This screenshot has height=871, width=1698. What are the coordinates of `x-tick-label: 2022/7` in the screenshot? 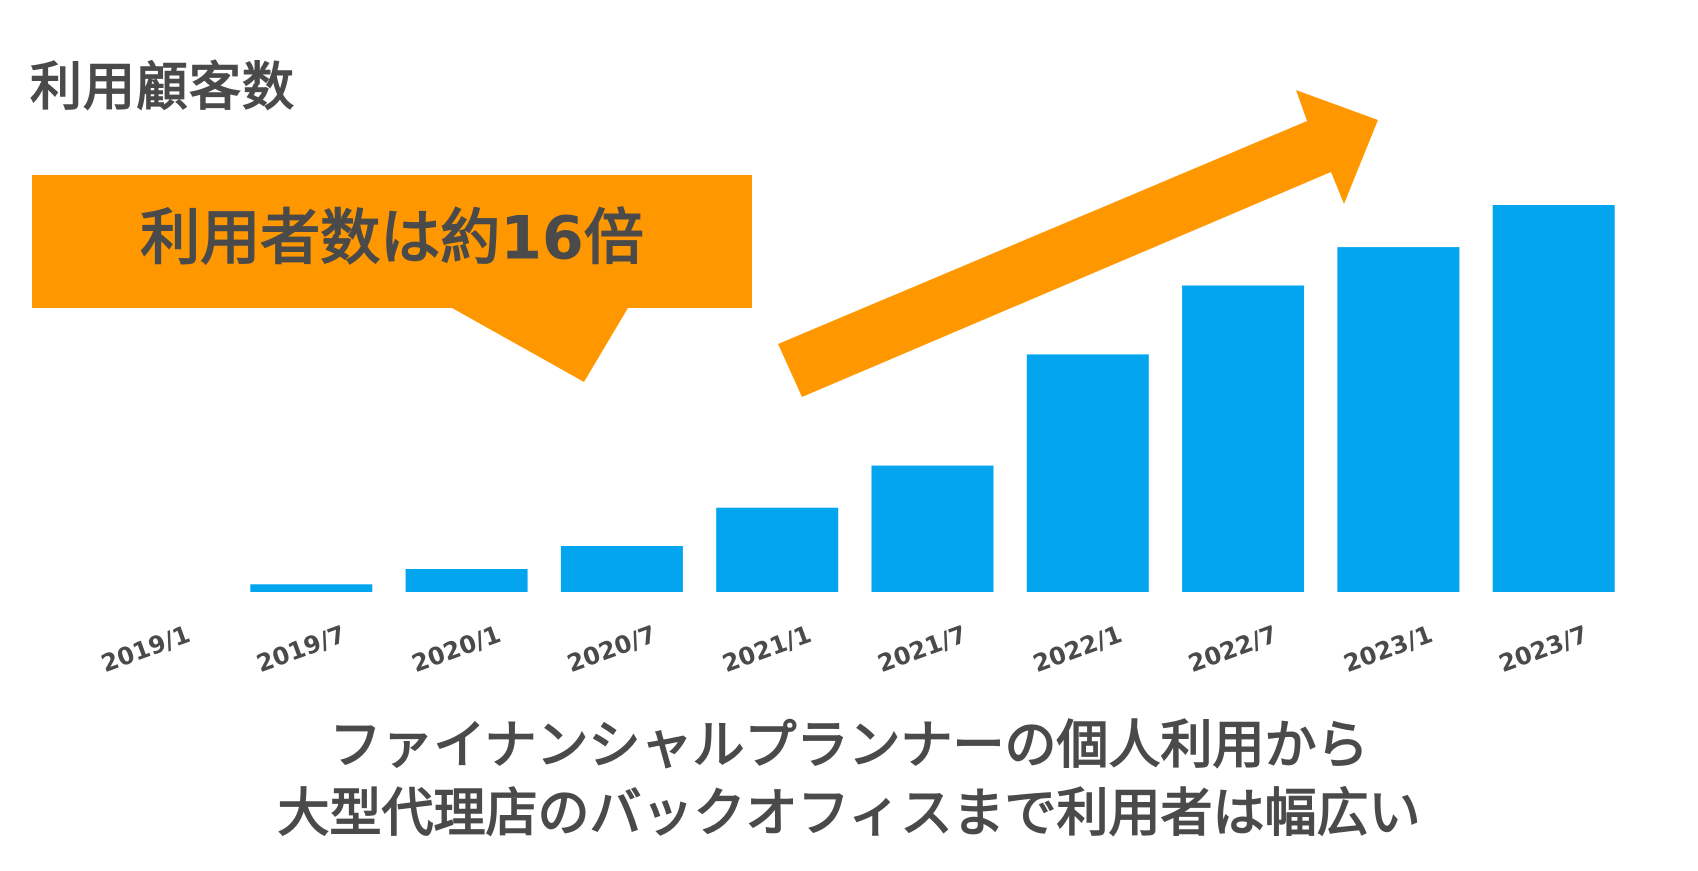 It's located at (1233, 649).